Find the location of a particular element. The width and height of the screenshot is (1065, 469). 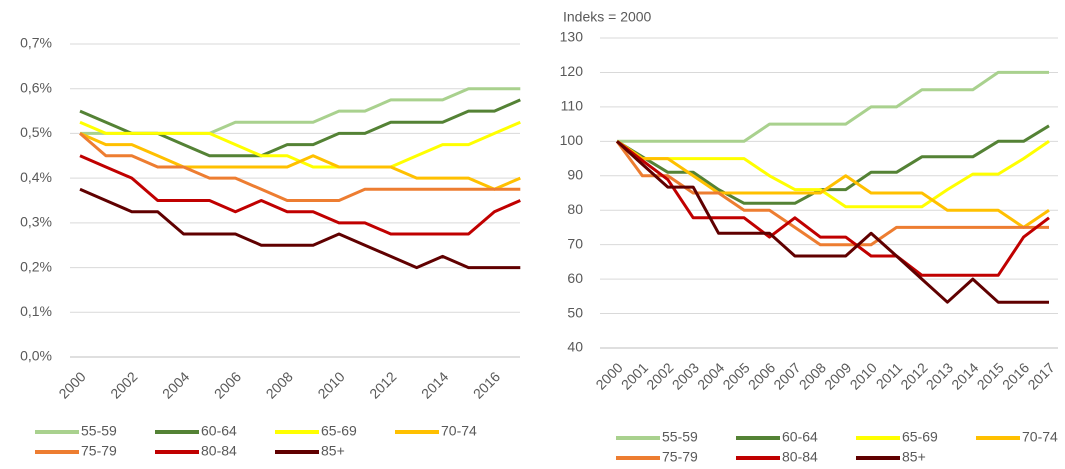

x-tick-label: 2001 is located at coordinates (634, 375).